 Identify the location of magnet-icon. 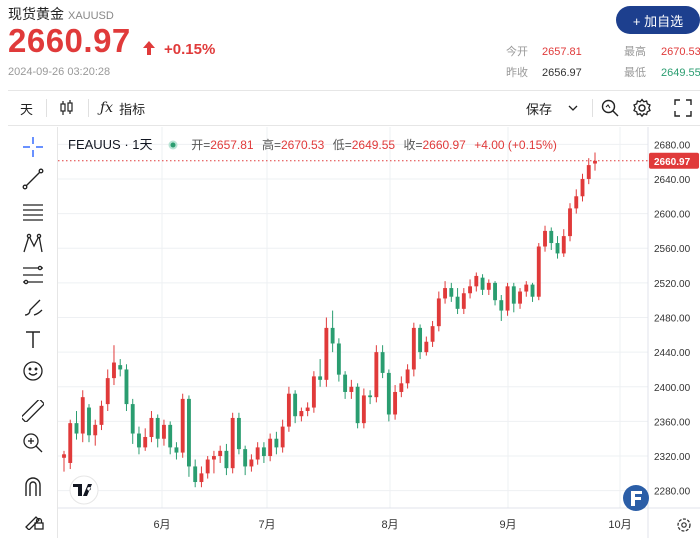
(33, 487).